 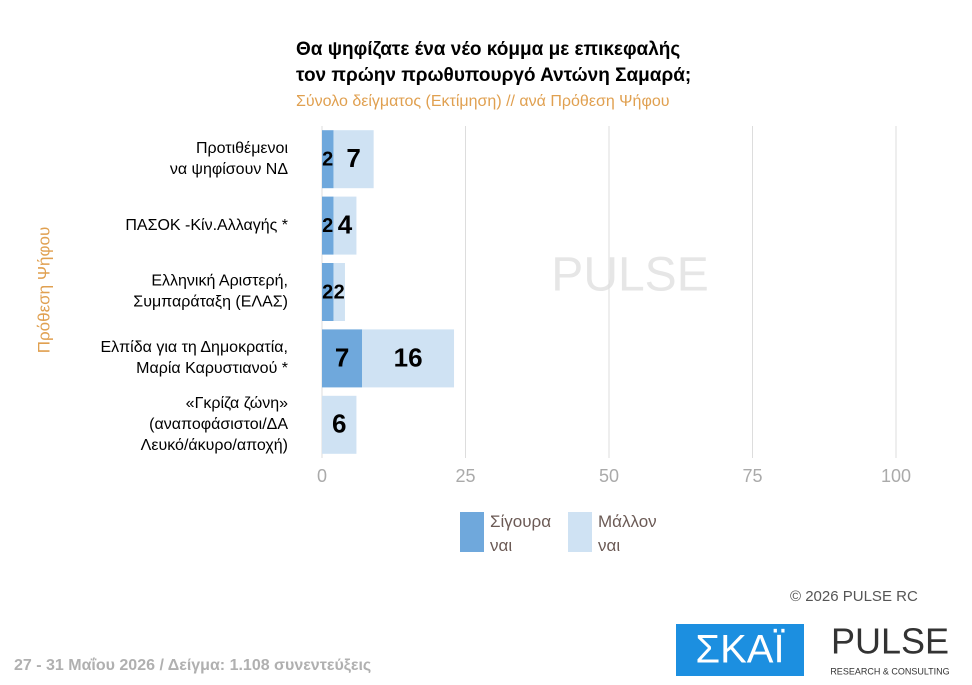 I want to click on category-label: να ψηφίσουν ΝΔ, so click(x=229, y=169).